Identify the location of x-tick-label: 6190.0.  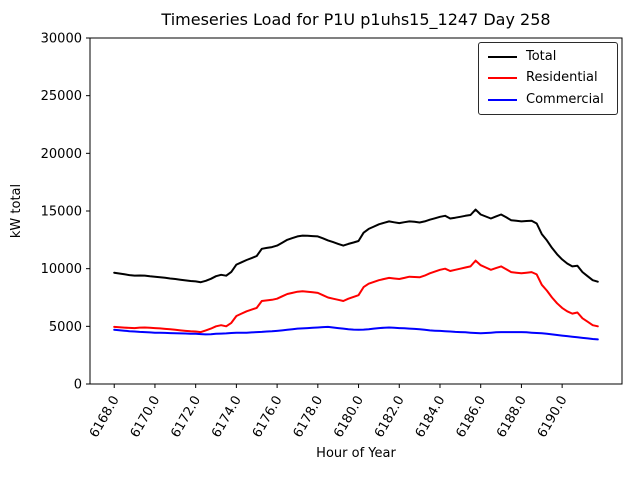
(553, 417).